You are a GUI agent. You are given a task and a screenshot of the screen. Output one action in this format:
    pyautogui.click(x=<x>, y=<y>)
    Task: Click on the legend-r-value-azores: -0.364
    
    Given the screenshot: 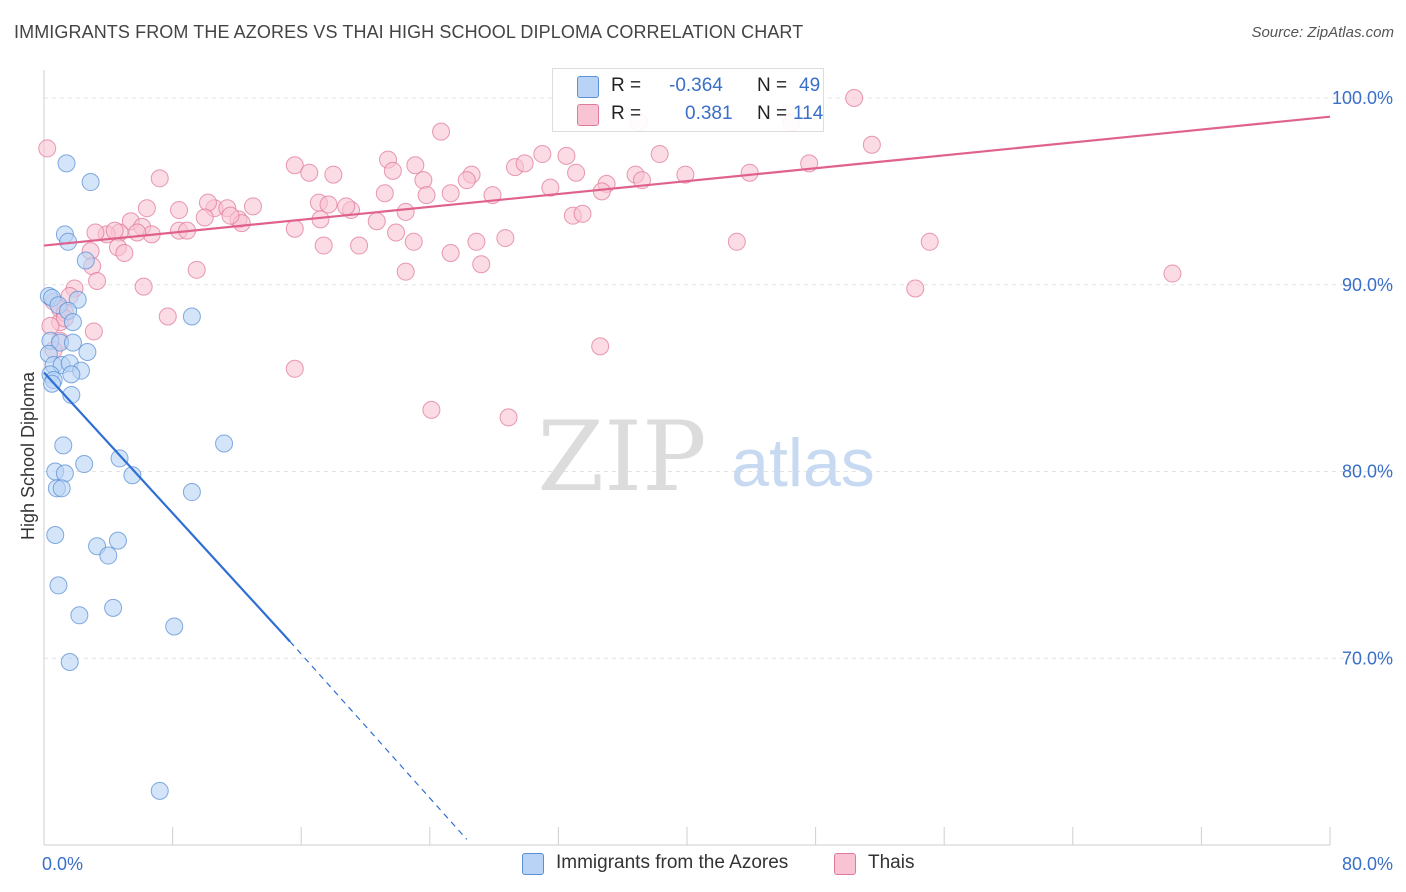 What is the action you would take?
    pyautogui.click(x=696, y=85)
    